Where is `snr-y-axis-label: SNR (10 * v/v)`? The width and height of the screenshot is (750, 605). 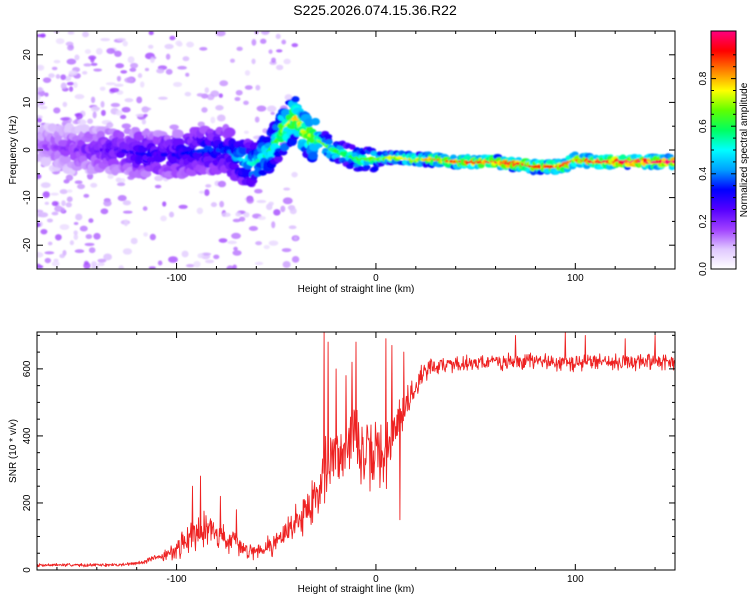
snr-y-axis-label: SNR (10 * v/v) is located at coordinates (13, 451).